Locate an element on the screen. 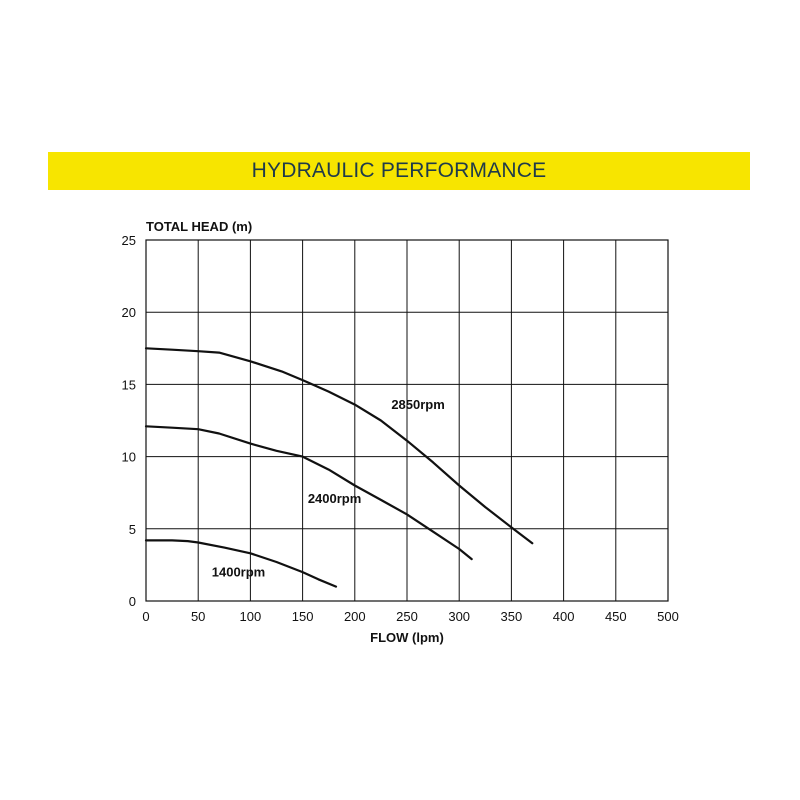 Image resolution: width=800 pixels, height=800 pixels. y-tick-label: 0 is located at coordinates (132, 601).